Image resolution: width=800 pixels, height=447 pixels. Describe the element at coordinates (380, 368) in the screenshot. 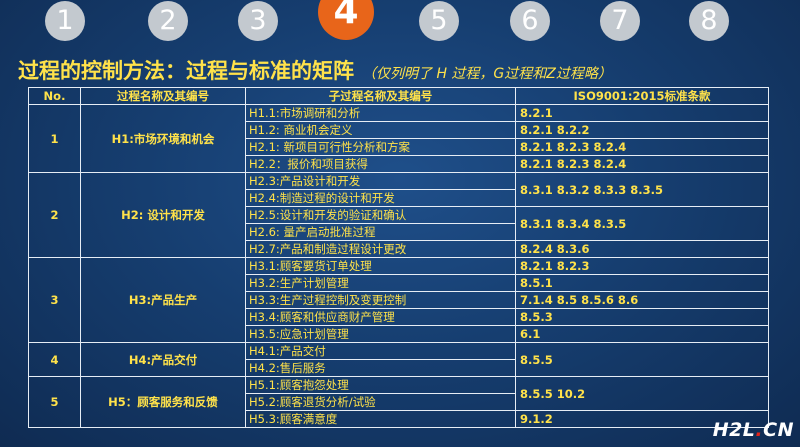

I see `subprocess-cell: H4.2:售后服务` at that location.